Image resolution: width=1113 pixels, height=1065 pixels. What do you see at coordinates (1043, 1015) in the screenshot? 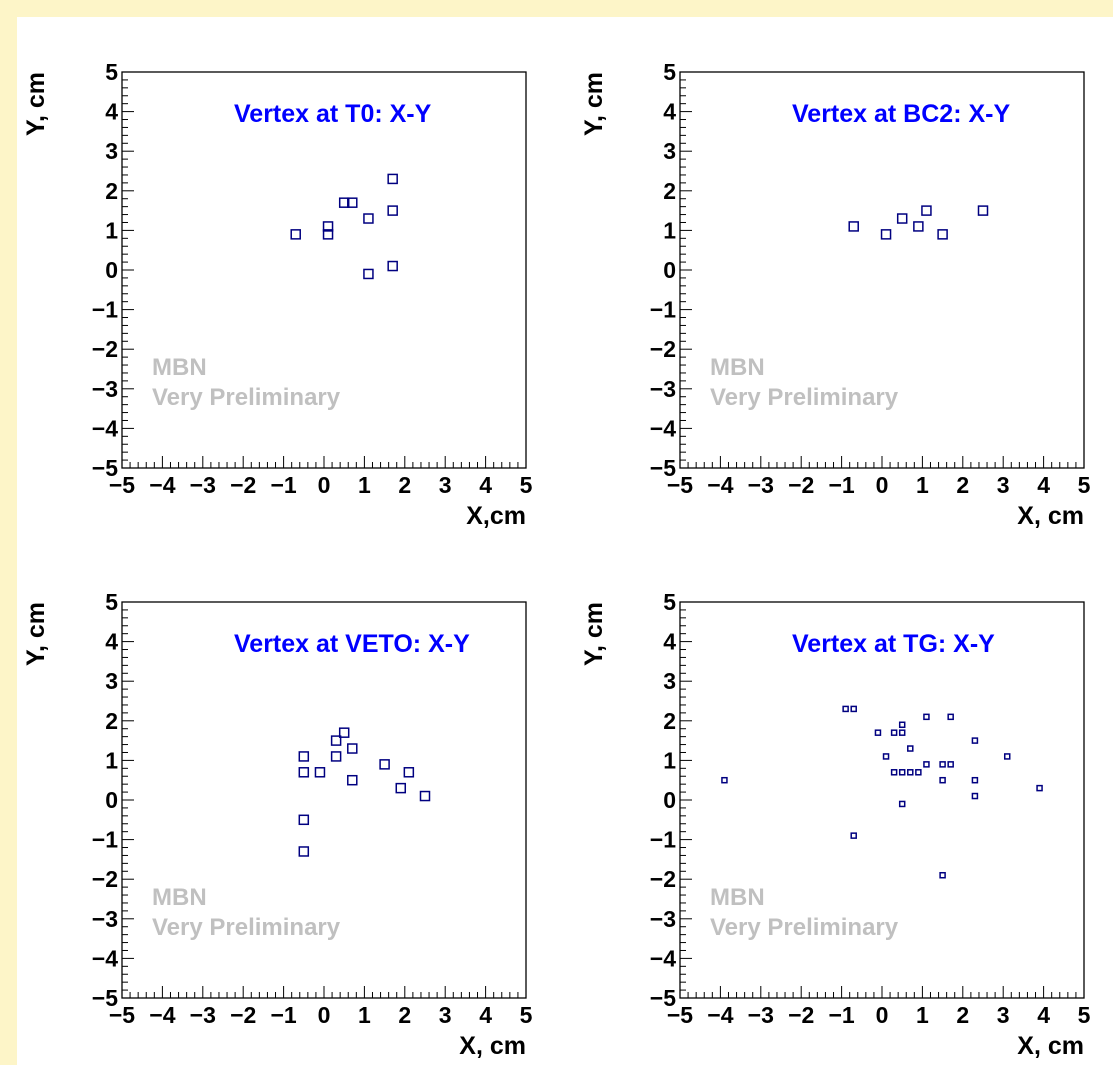
I see `x-tick-label: 4` at bounding box center [1043, 1015].